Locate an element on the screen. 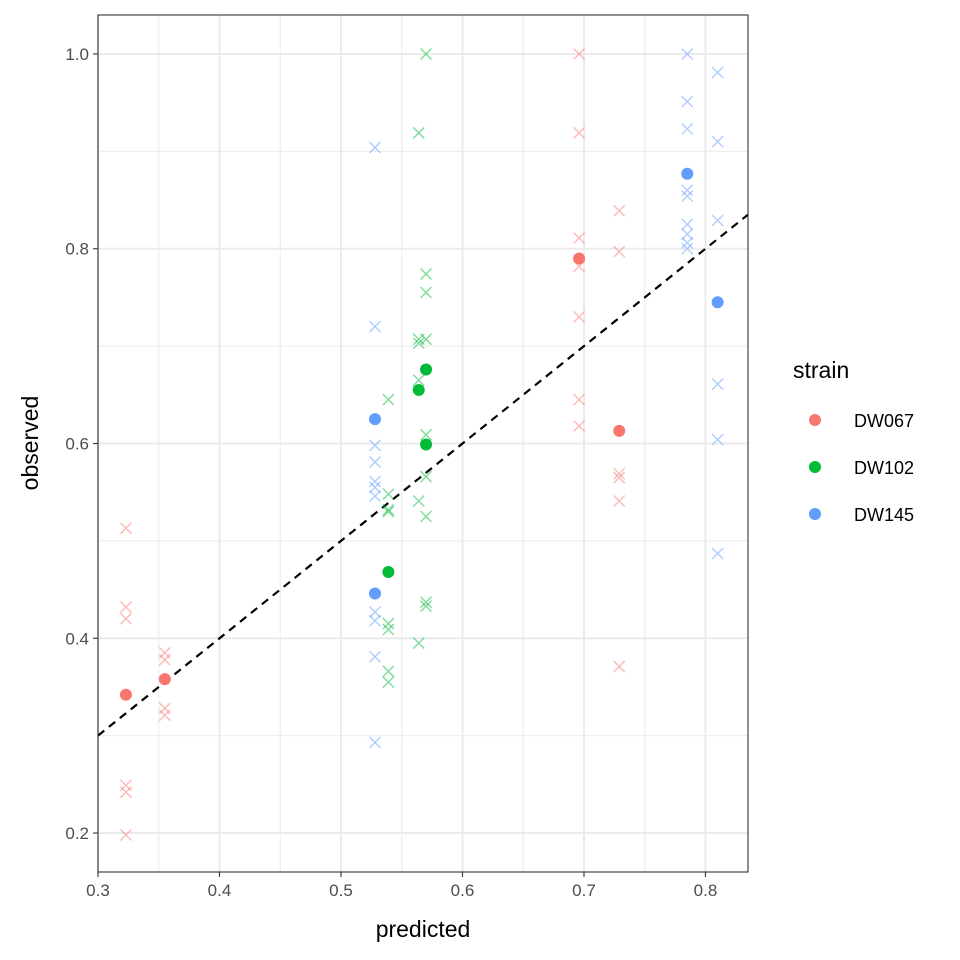 The width and height of the screenshot is (960, 960). legend-label: DW067 is located at coordinates (884, 421).